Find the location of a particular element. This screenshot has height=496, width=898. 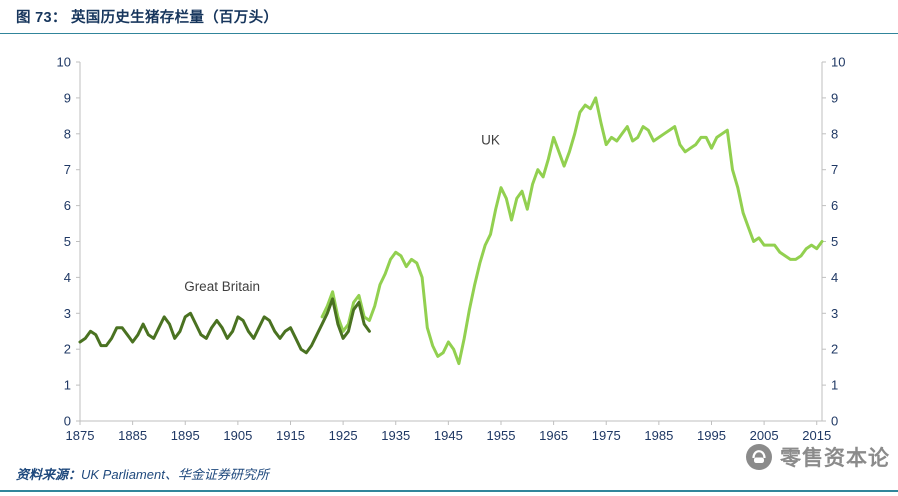

y-axis-label-left: 2 is located at coordinates (67, 349).